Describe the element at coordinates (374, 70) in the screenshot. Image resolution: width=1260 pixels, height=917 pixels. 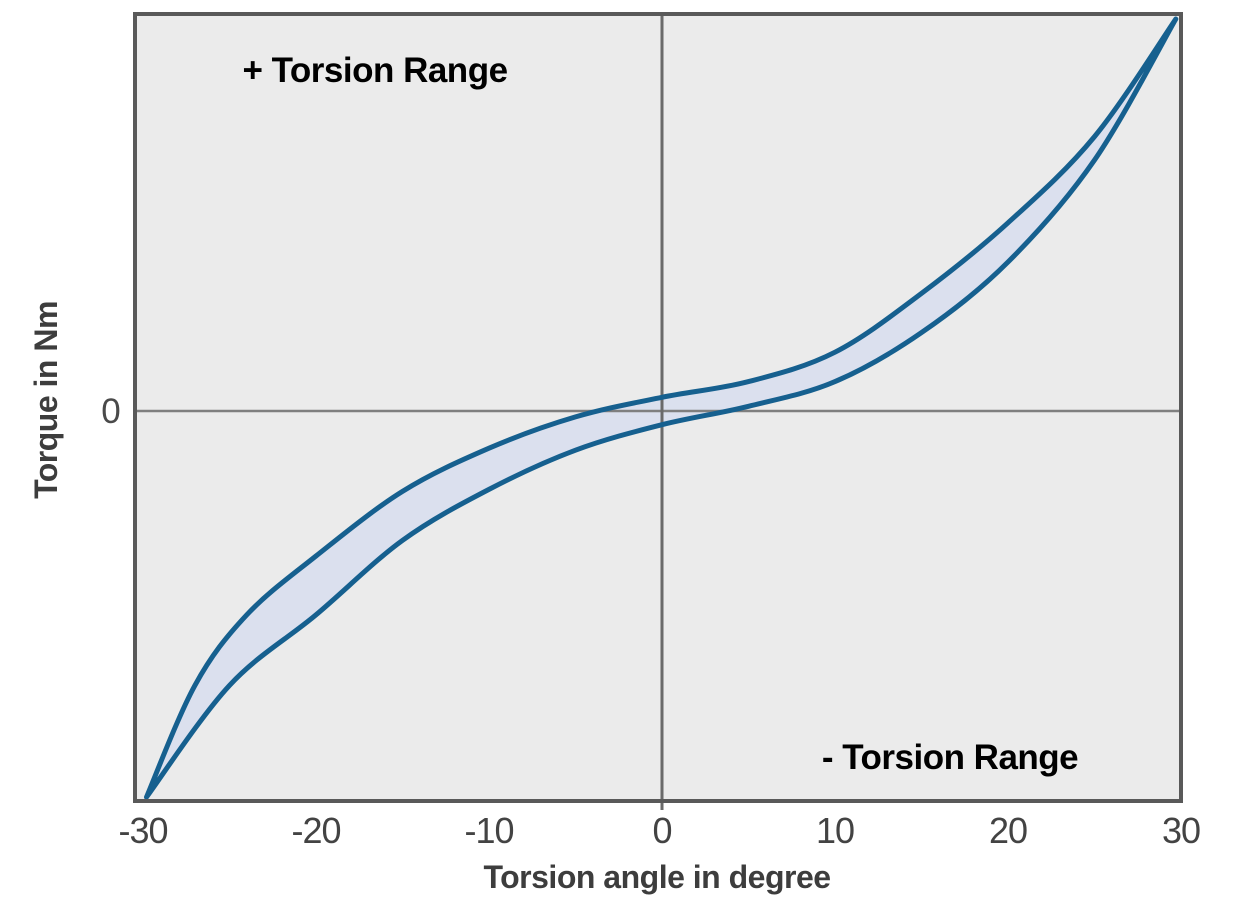
I see `positive-torsion-range-label: + Torsion Range` at that location.